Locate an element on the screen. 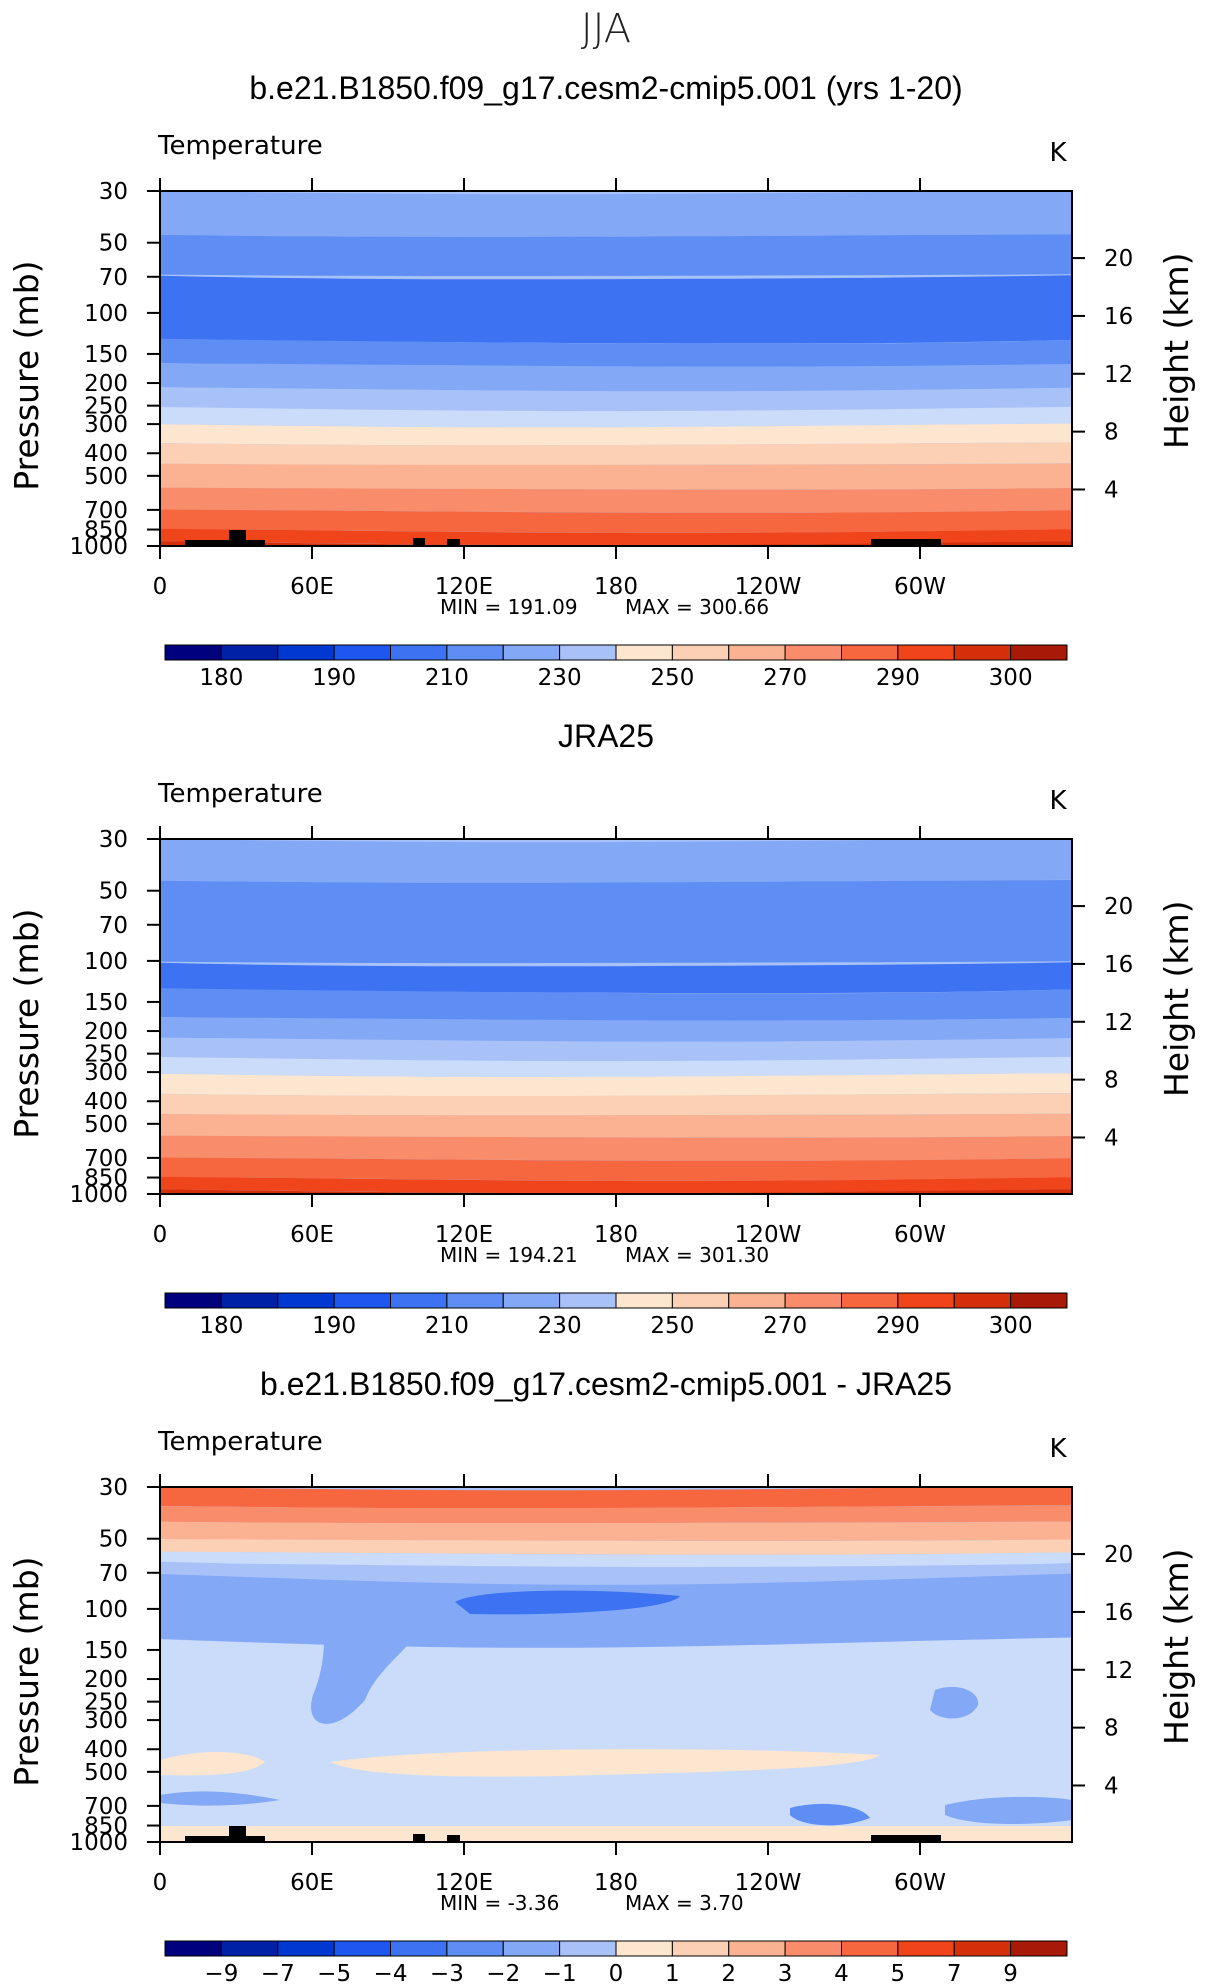  pressure-tick-label: 30 is located at coordinates (113, 192).